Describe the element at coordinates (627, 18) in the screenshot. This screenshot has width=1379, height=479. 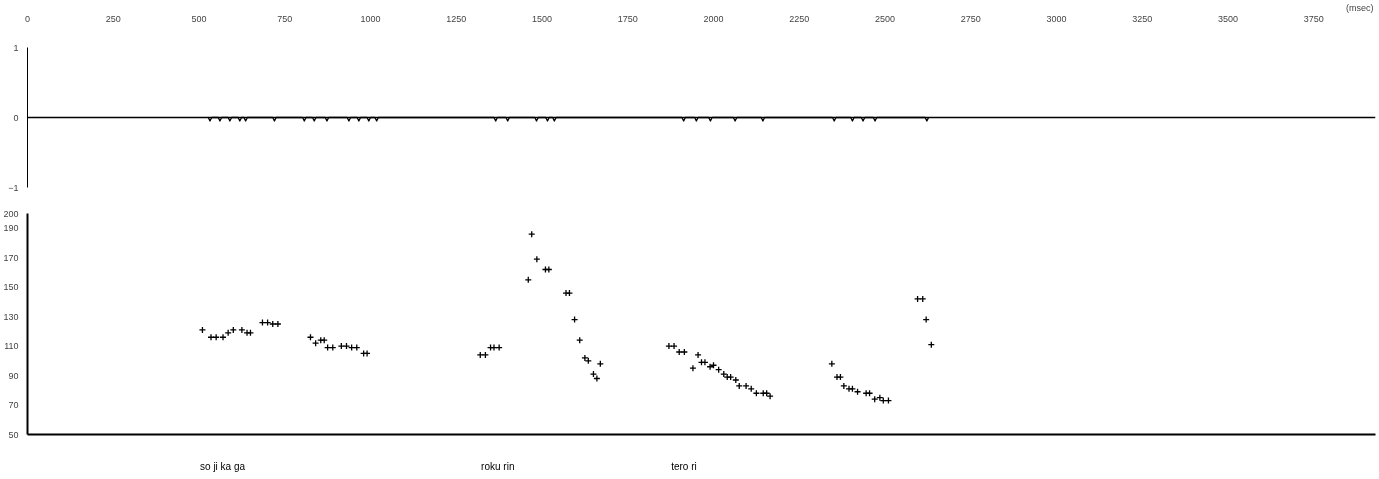
I see `x-tick-label: 1750` at that location.